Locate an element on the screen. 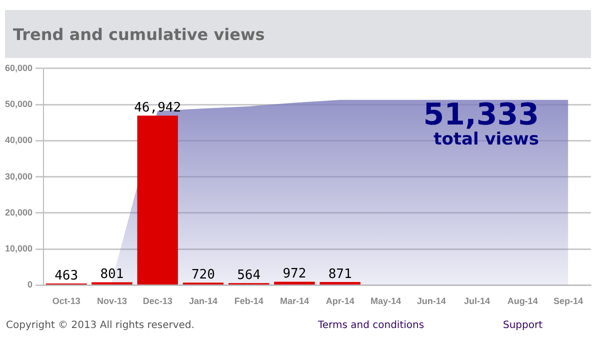 This screenshot has width=599, height=338. x-tick-label: Mar-14 is located at coordinates (294, 301).